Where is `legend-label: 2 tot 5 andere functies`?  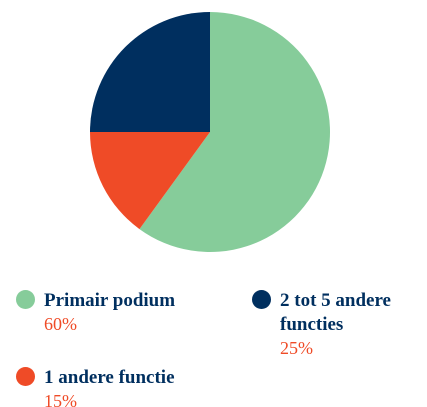 legend-label: 2 tot 5 andere functies is located at coordinates (335, 312).